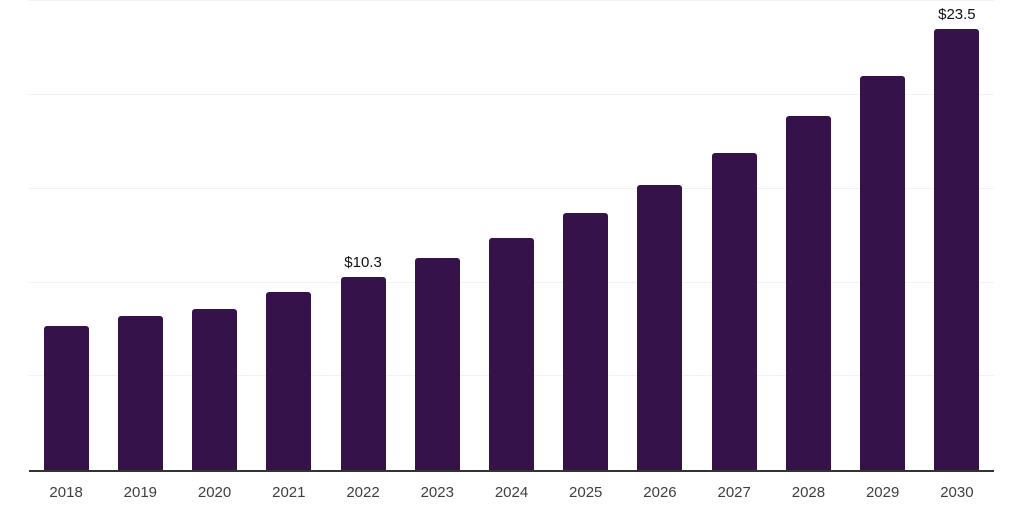 This screenshot has width=1024, height=512. I want to click on bar-2030, so click(957, 249).